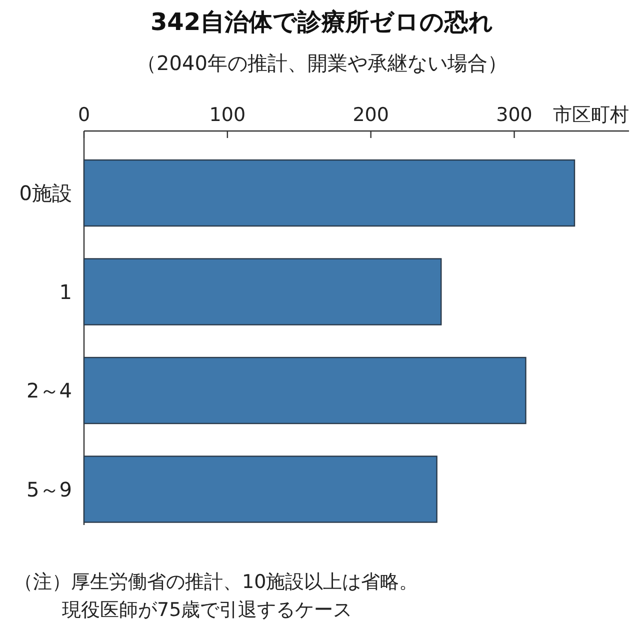  Describe the element at coordinates (227, 115) in the screenshot. I see `x-tick-label: 100` at that location.